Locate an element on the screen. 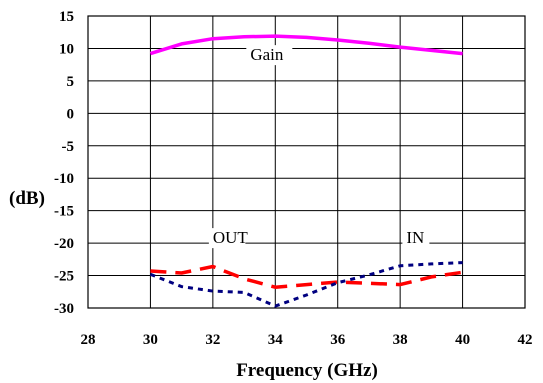  x-tick-labels: 28 30 32 34 36 38 40 42 is located at coordinates (307, 340).